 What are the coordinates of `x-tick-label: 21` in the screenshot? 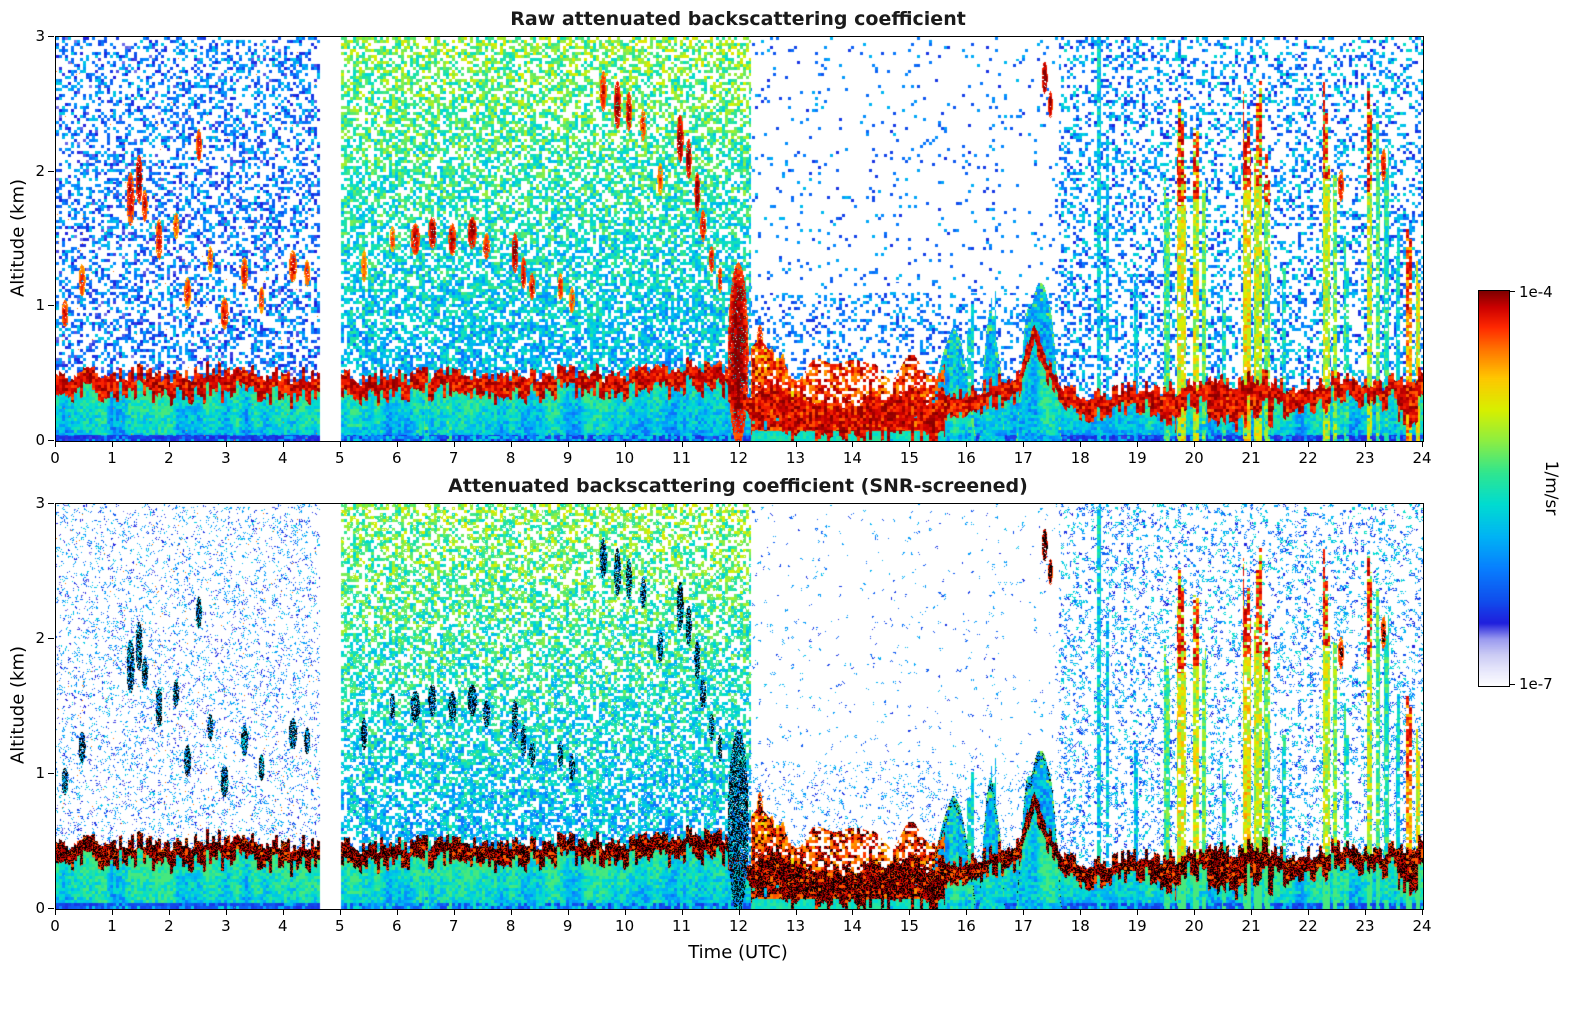 It's located at (1251, 926).